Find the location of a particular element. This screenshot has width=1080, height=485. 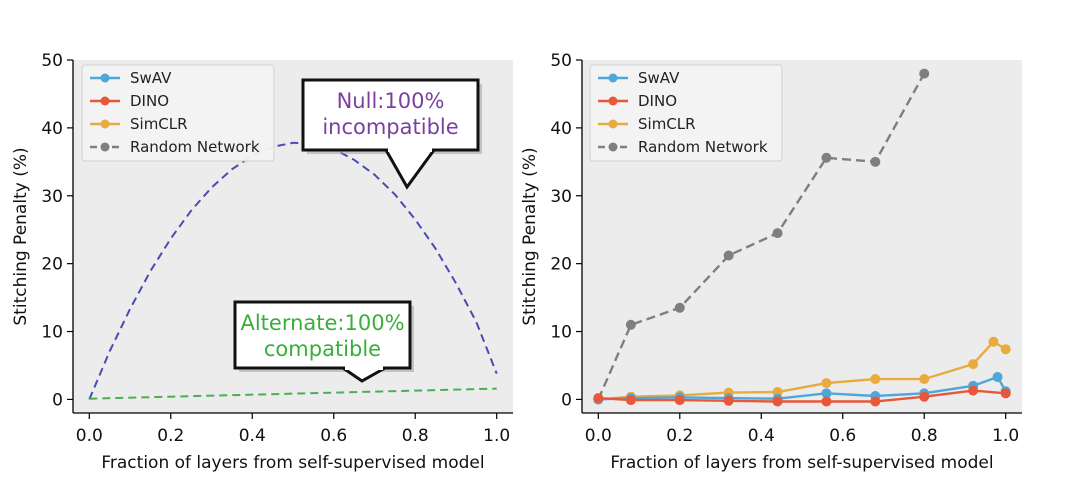

callout-text: Alternate:100% is located at coordinates (322, 323).